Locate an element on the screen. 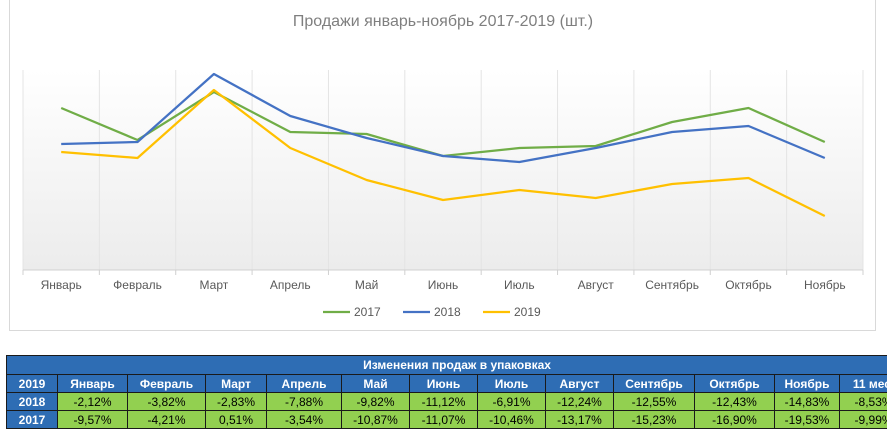  legend-label: 2019 is located at coordinates (527, 312).